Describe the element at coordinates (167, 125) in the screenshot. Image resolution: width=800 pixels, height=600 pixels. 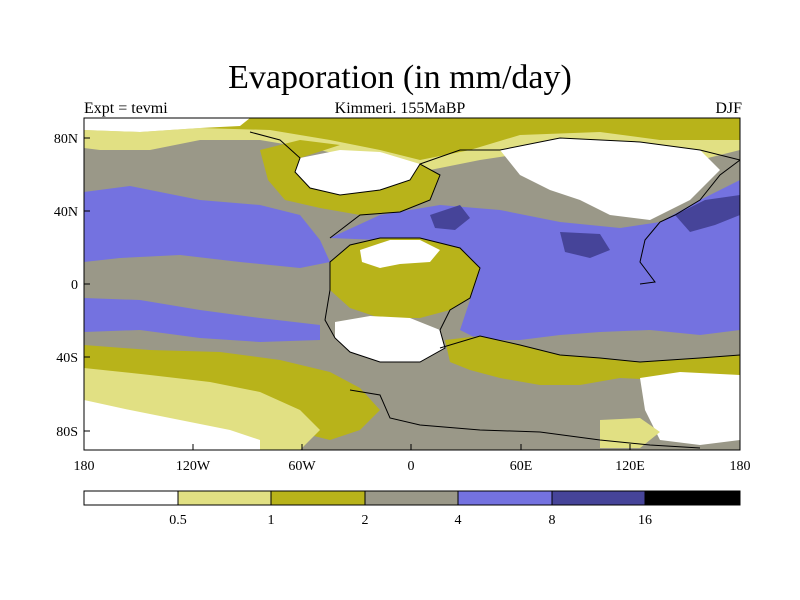
I see `zone-north-land-dry` at that location.